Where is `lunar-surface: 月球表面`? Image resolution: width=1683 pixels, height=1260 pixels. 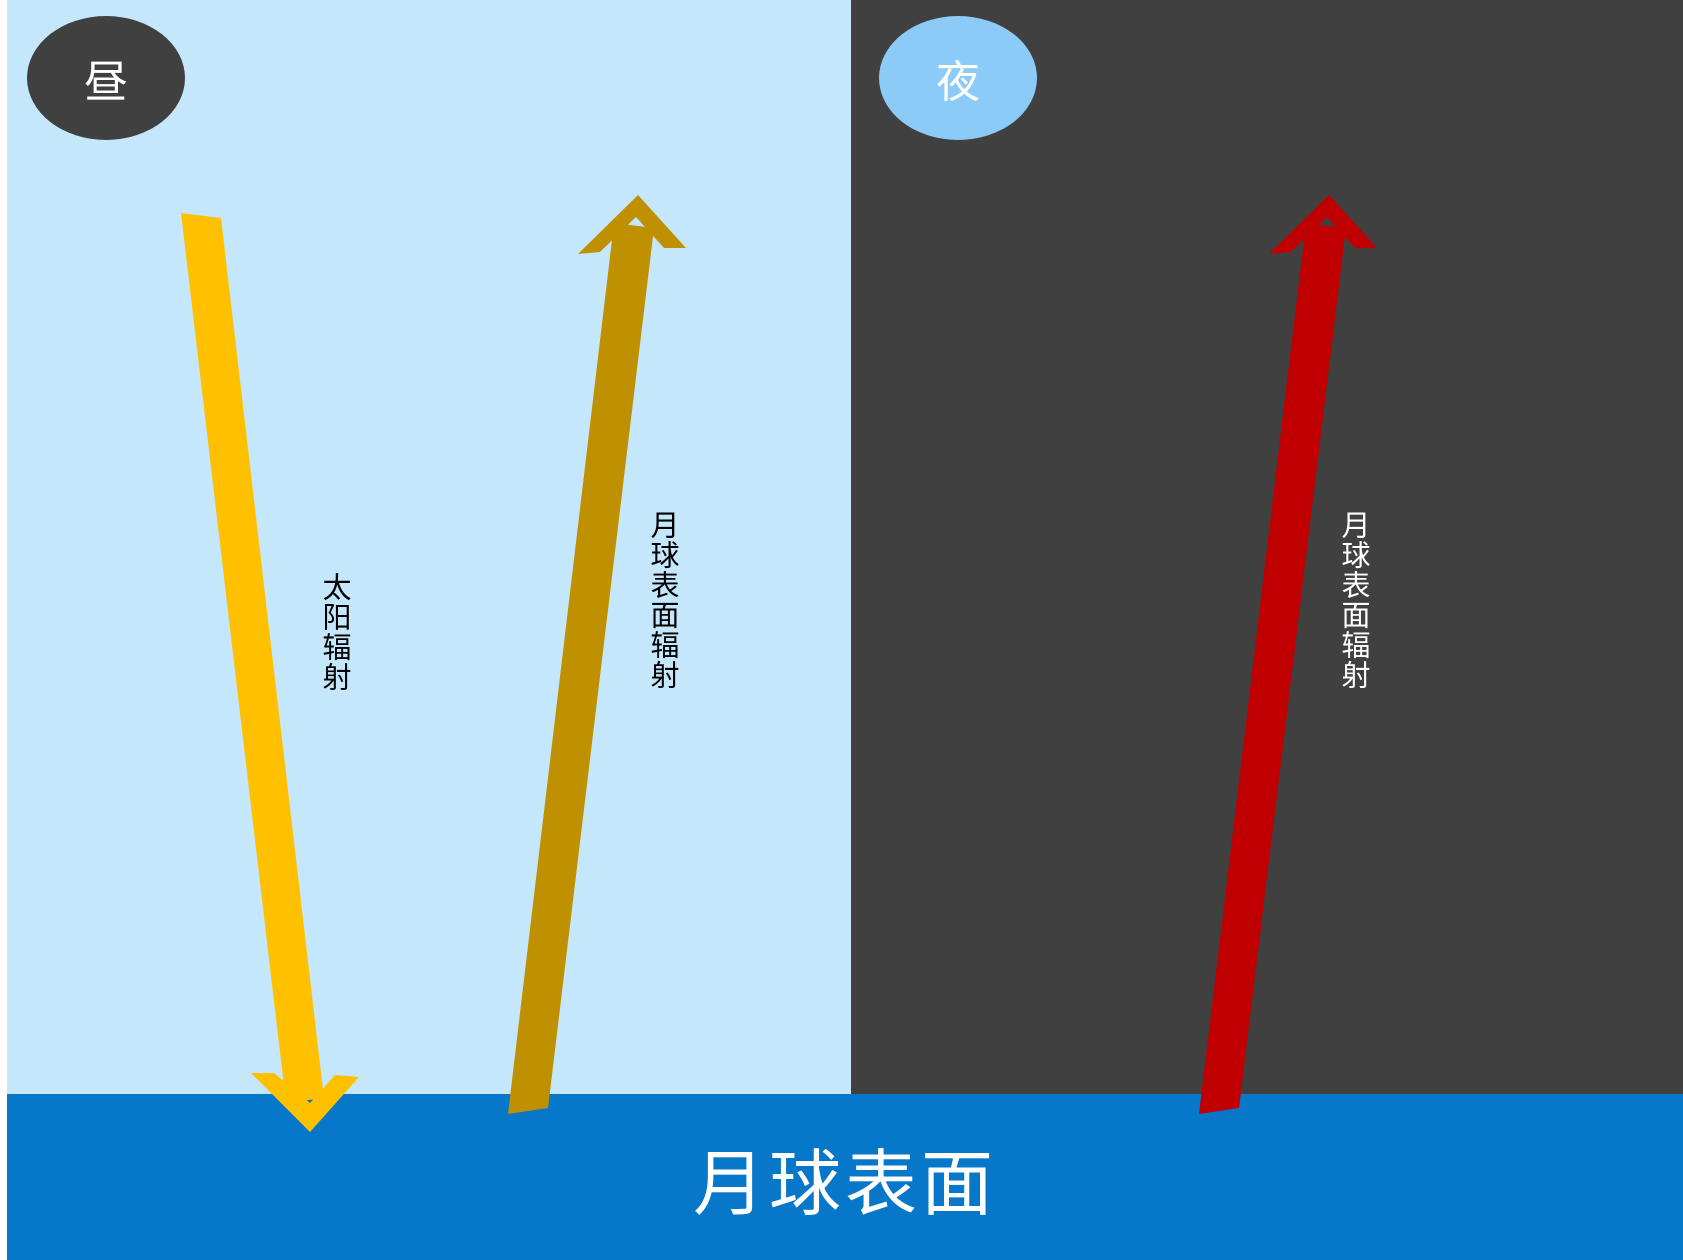 lunar-surface: 月球表面 is located at coordinates (845, 1177).